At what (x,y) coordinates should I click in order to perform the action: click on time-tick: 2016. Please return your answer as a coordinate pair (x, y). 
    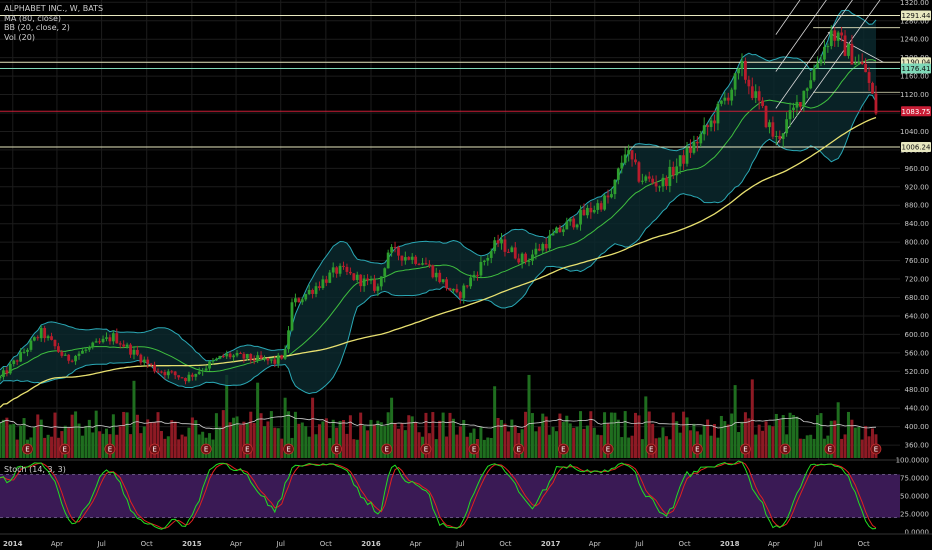
    Looking at the image, I should click on (371, 544).